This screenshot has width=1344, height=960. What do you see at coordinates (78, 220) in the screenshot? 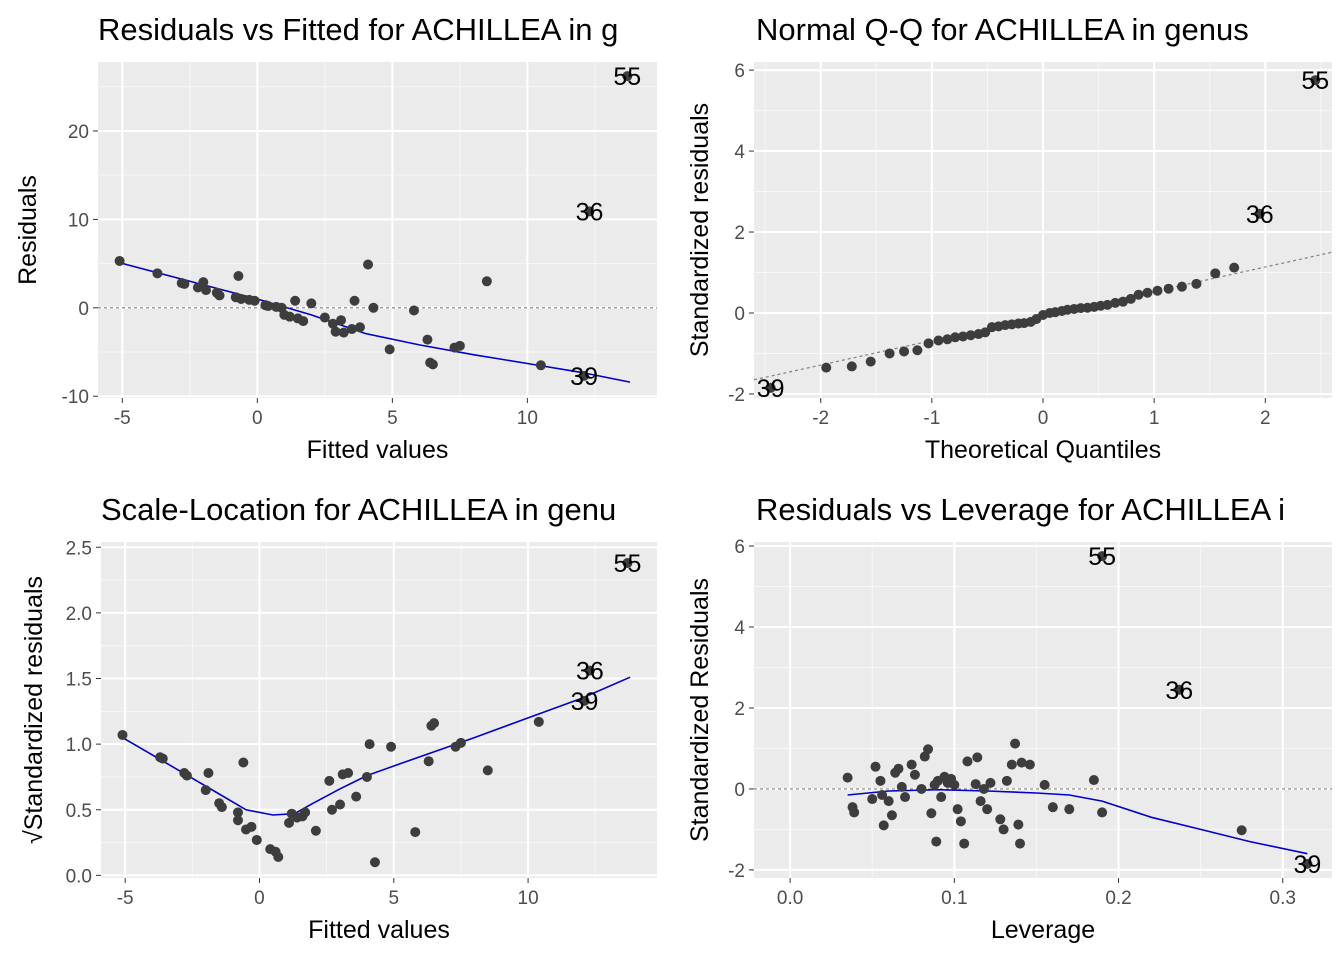
I see `y-tick-label: 10` at bounding box center [78, 220].